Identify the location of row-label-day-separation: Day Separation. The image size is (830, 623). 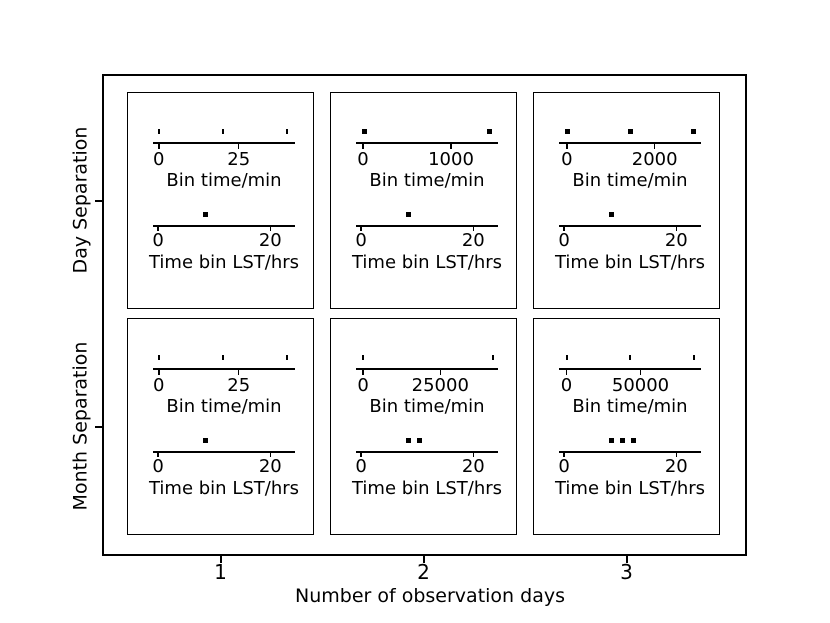
(80, 200).